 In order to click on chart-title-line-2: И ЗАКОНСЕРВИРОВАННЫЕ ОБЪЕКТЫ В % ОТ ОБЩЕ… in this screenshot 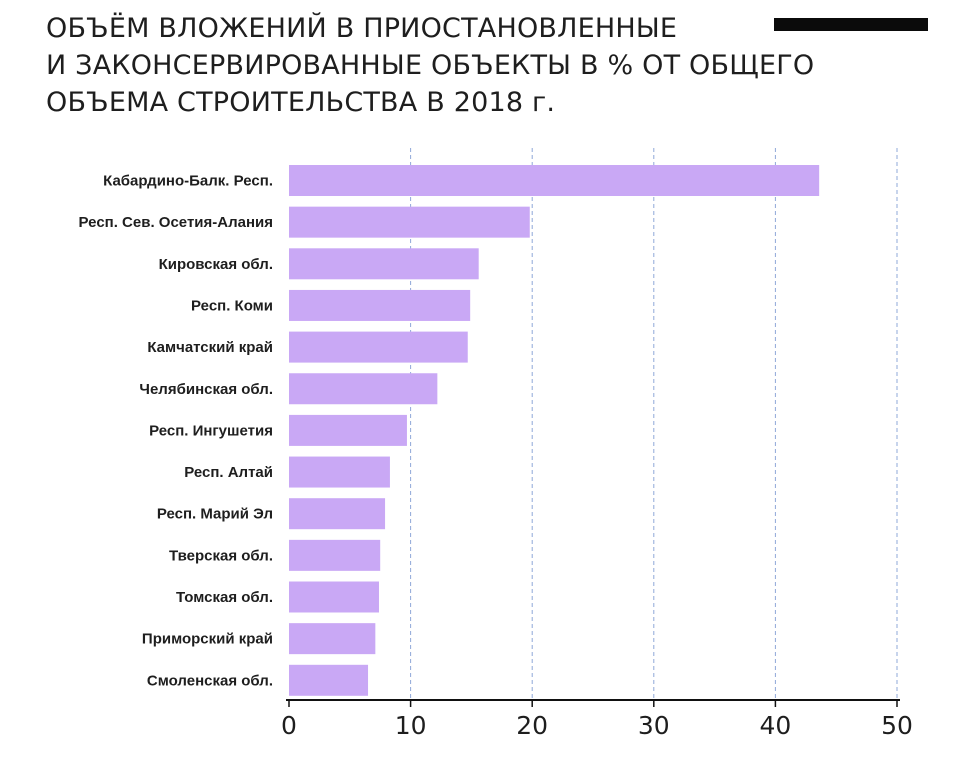, I will do `click(430, 65)`.